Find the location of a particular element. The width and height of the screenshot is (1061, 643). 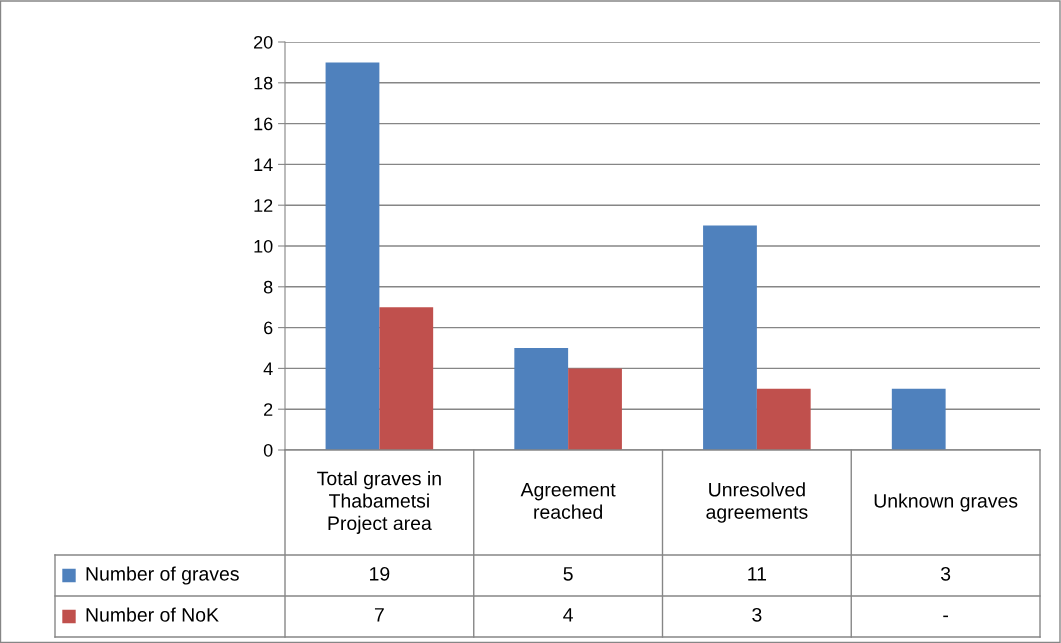

y-tick-label: 6 is located at coordinates (268, 328).